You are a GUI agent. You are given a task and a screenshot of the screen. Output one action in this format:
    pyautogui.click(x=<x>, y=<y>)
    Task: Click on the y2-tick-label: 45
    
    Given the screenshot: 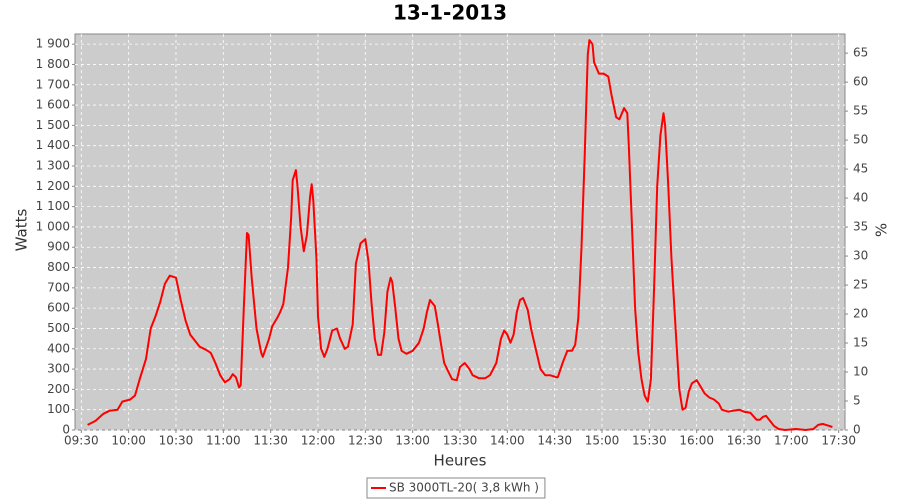 What is the action you would take?
    pyautogui.click(x=860, y=169)
    